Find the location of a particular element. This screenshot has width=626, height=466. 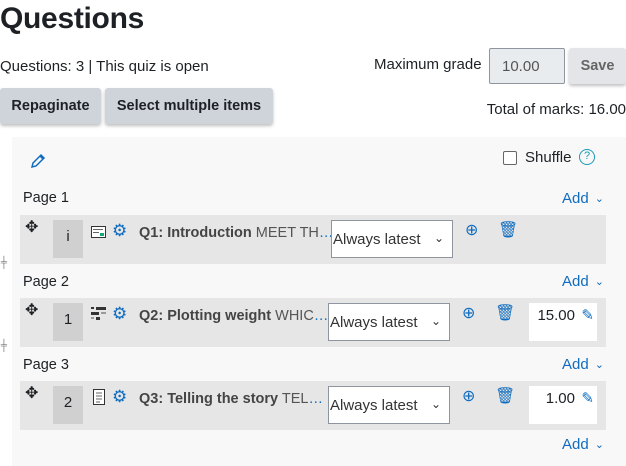

select-multiple-button: Select multiple items is located at coordinates (189, 106).